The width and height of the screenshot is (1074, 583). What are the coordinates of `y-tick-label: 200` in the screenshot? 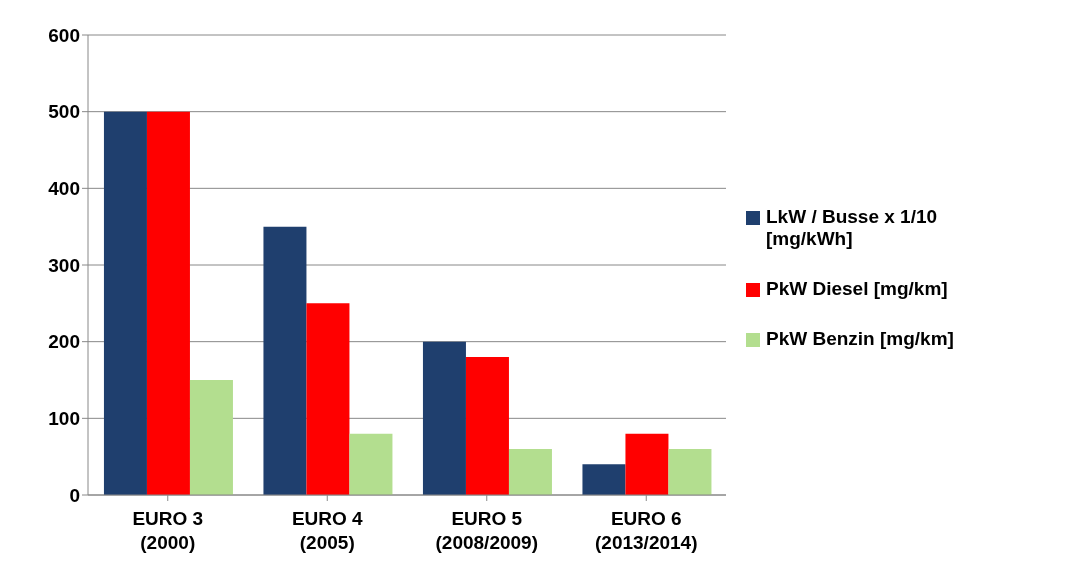 It's located at (64, 342).